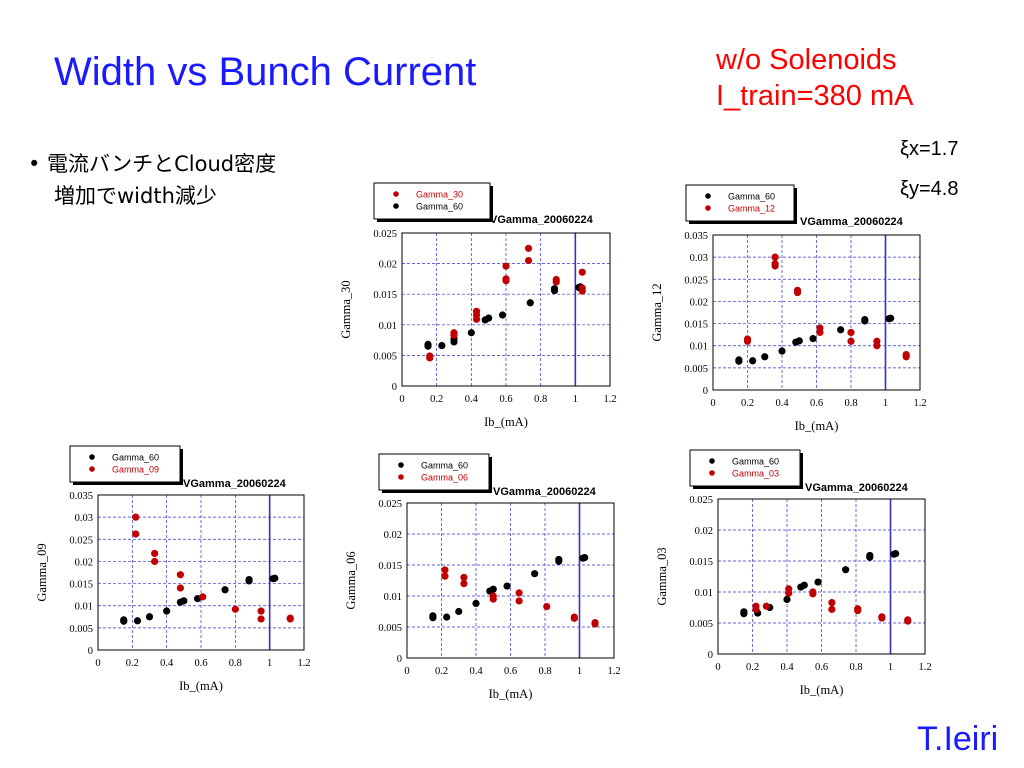  Describe the element at coordinates (393, 597) in the screenshot. I see `y-tick-label: 0.01` at that location.